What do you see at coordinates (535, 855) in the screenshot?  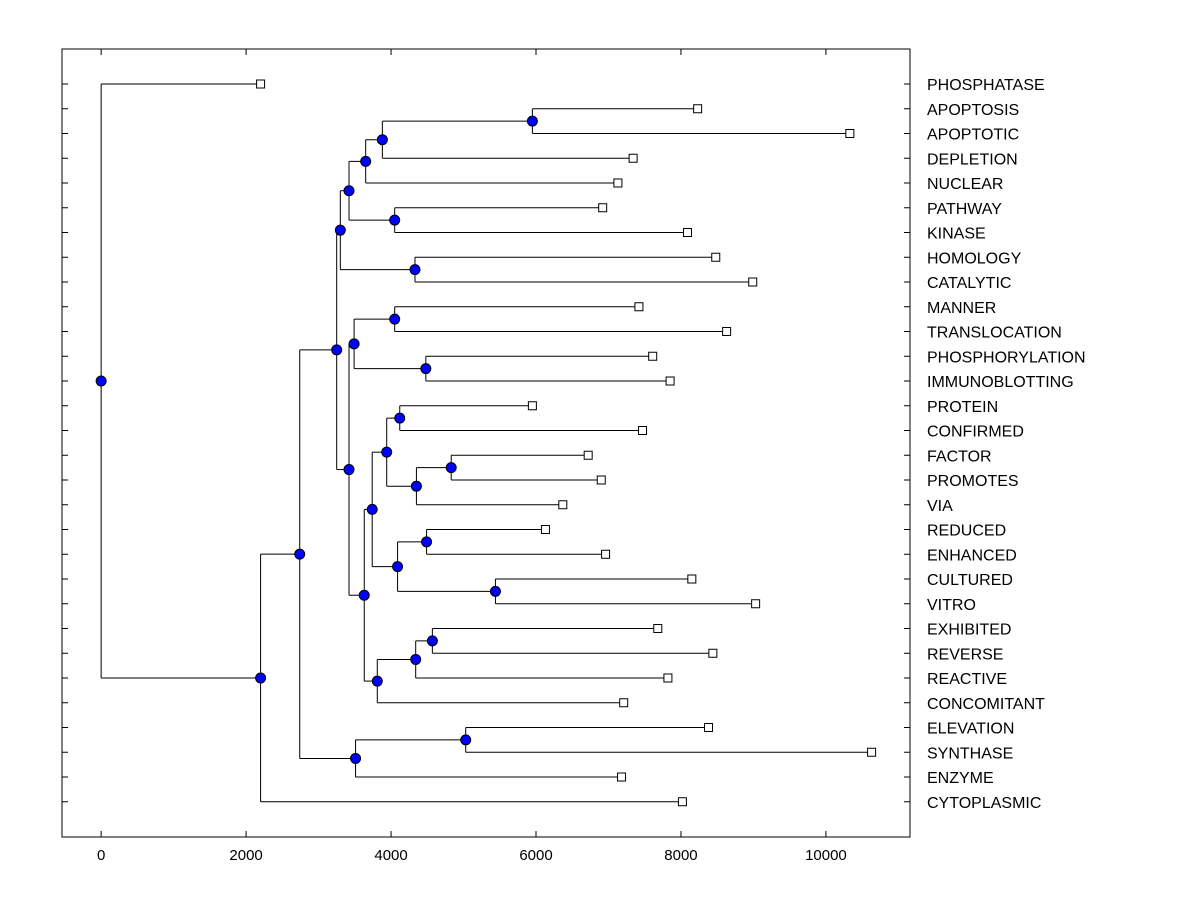 I see `x-tick-label: 6000` at bounding box center [535, 855].